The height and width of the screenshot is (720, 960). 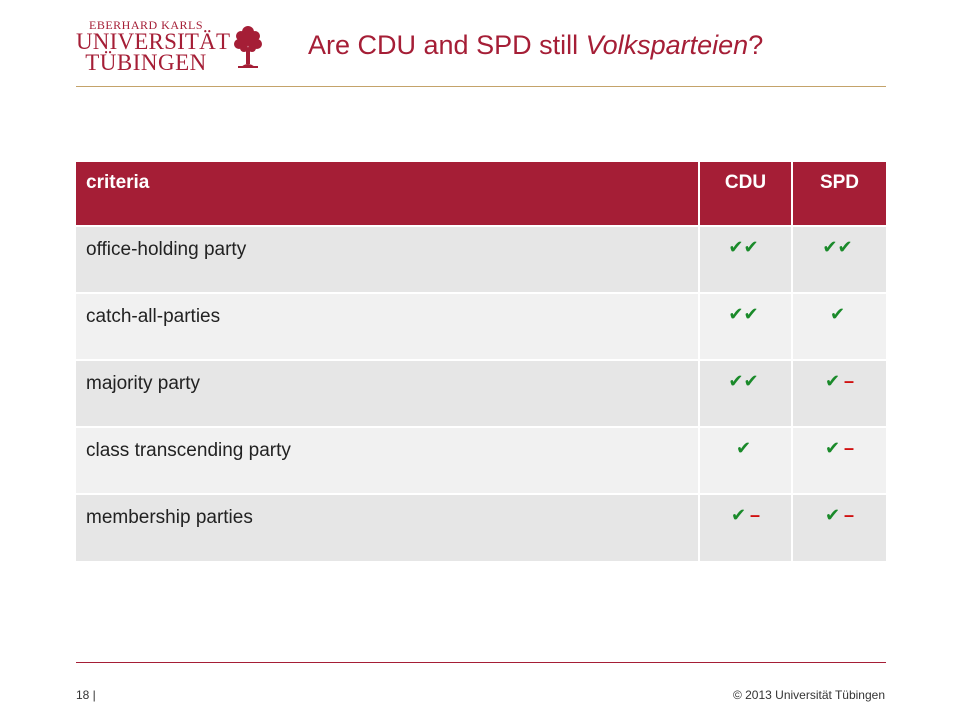 What do you see at coordinates (145, 25) in the screenshot?
I see `logo-line-1: EBERHARD KARLS` at bounding box center [145, 25].